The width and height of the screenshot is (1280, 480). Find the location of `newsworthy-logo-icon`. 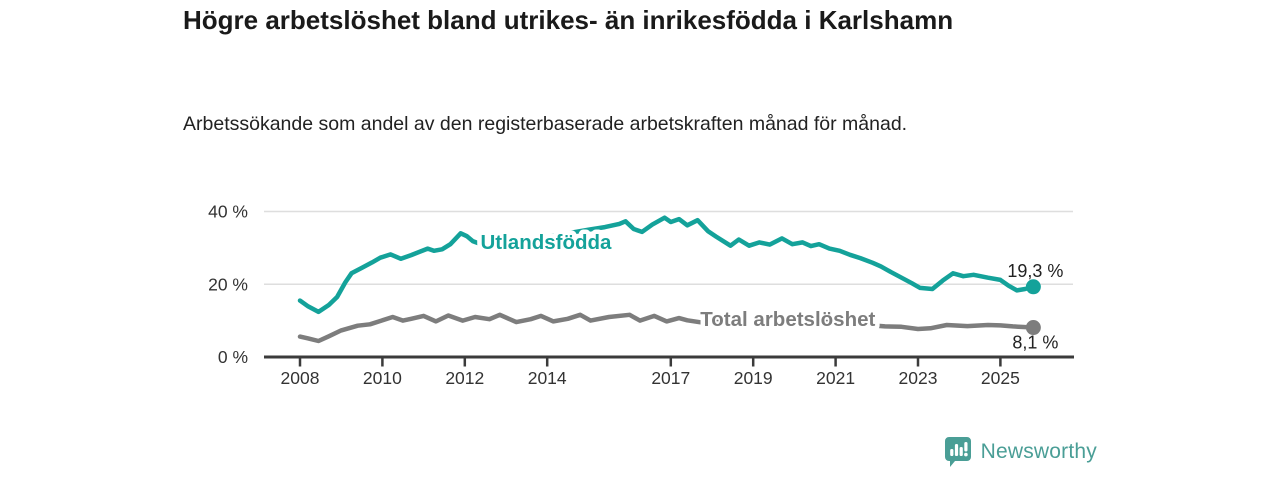

newsworthy-logo-icon is located at coordinates (957, 452).